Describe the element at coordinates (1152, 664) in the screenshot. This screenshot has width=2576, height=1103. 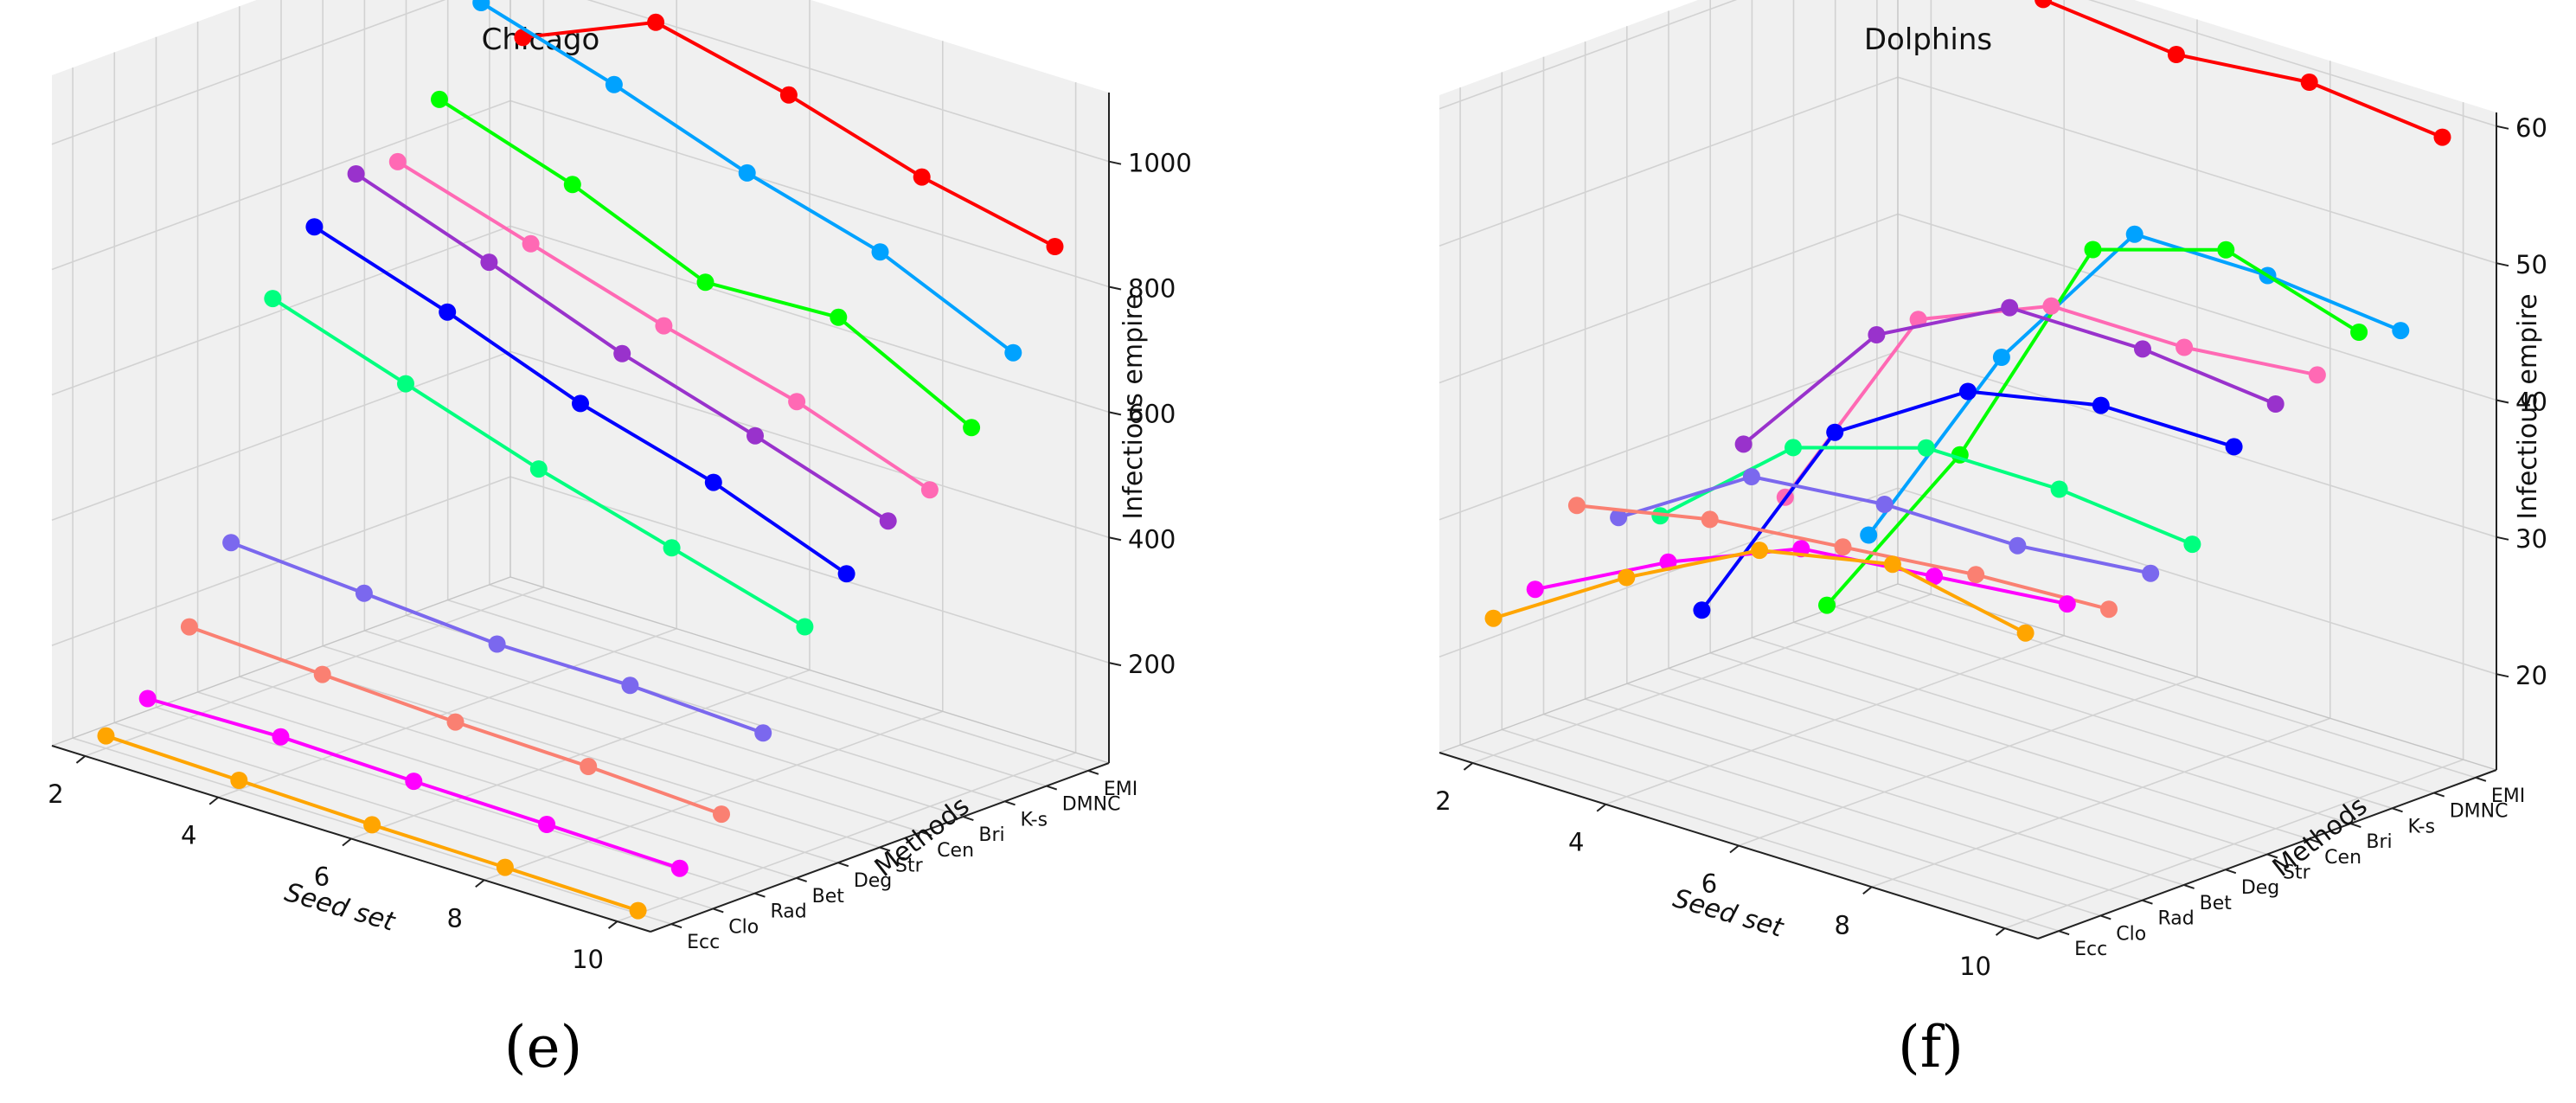
I see `chicago-z-tick-label-200: 200` at that location.